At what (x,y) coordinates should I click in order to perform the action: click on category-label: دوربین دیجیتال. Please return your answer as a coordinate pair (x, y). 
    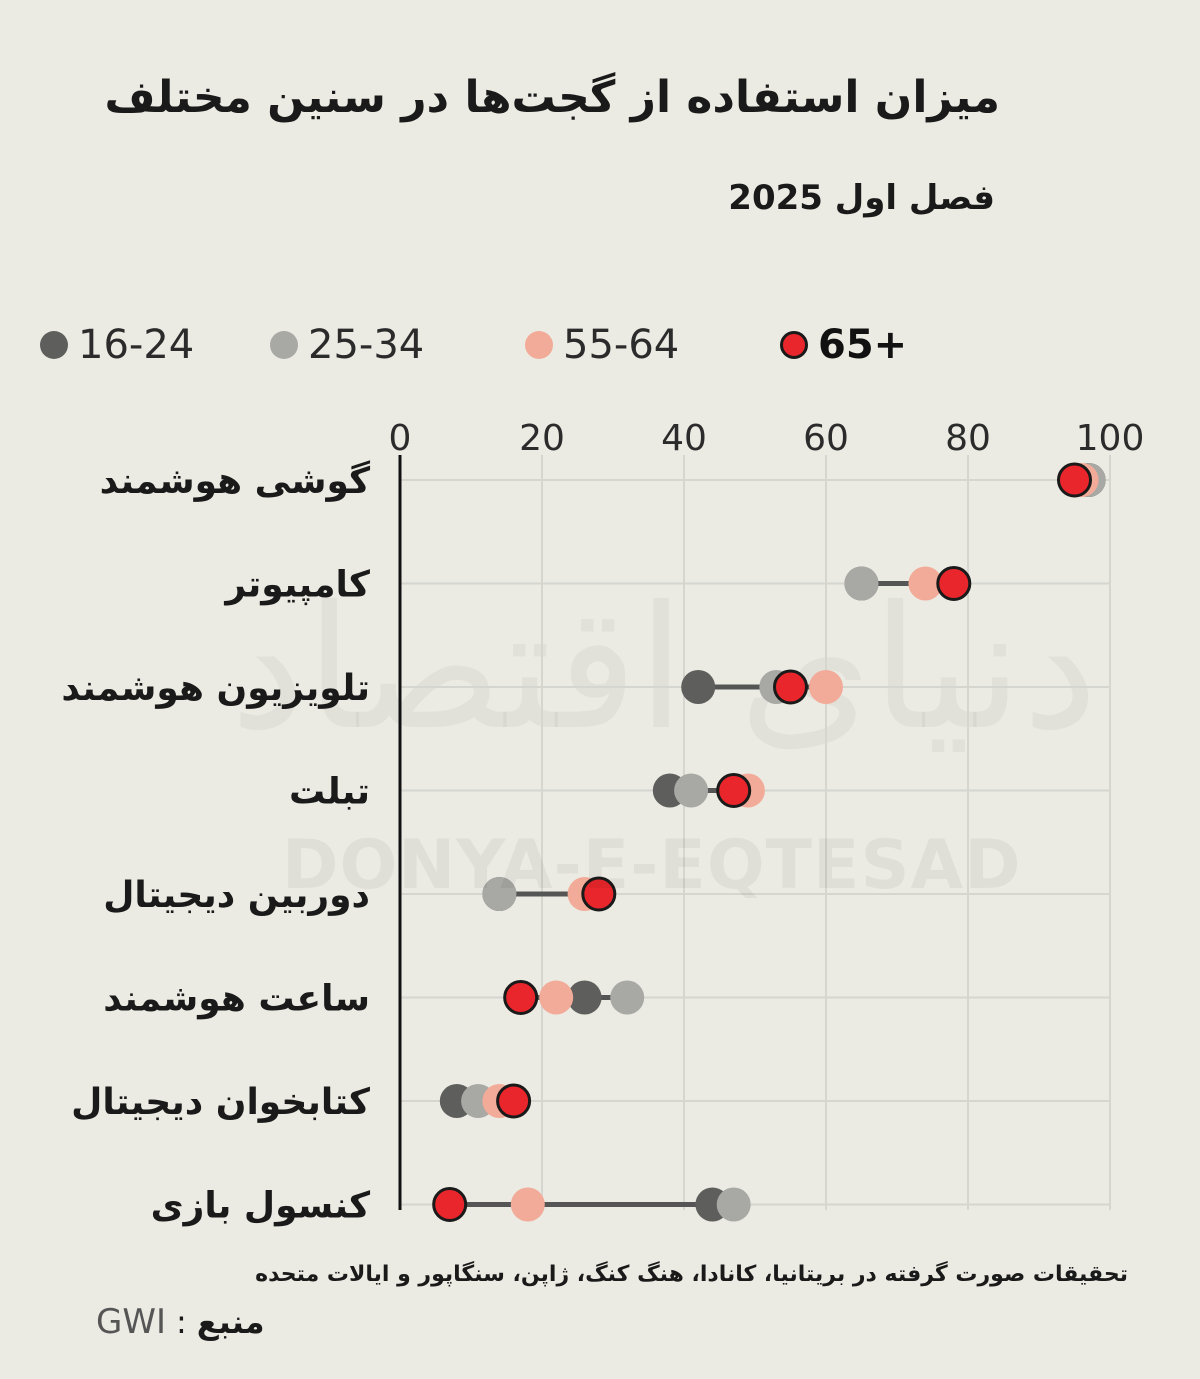
    Looking at the image, I should click on (236, 895).